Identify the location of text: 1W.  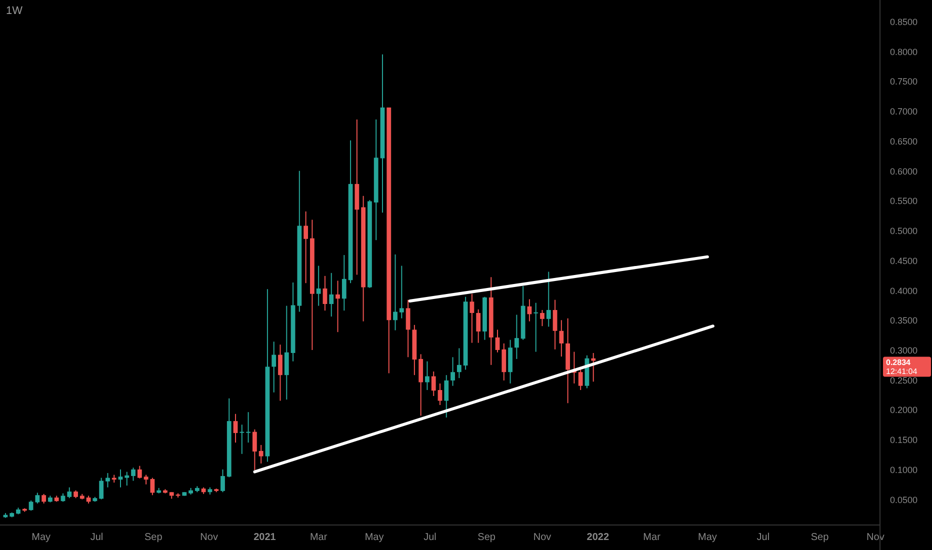
(15, 11).